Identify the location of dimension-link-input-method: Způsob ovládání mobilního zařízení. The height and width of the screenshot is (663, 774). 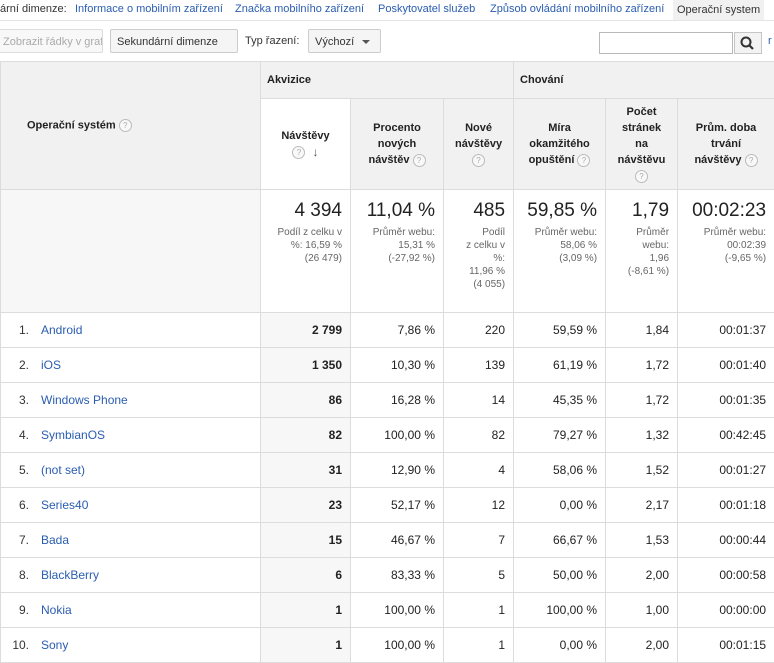
(577, 9).